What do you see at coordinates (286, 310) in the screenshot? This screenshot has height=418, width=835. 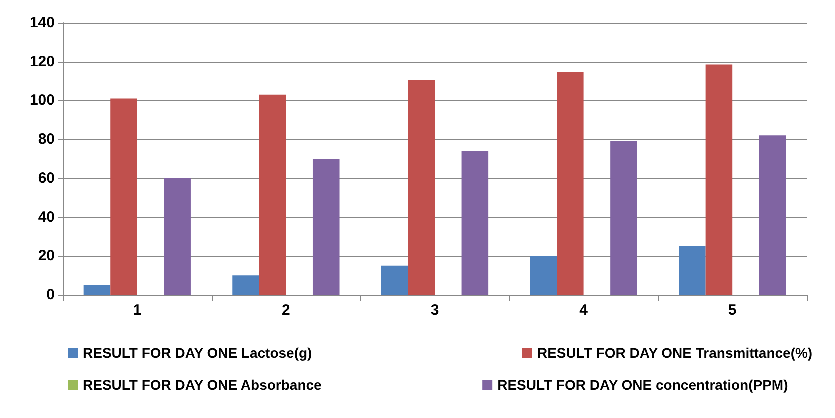 I see `x-tick-label: 2` at bounding box center [286, 310].